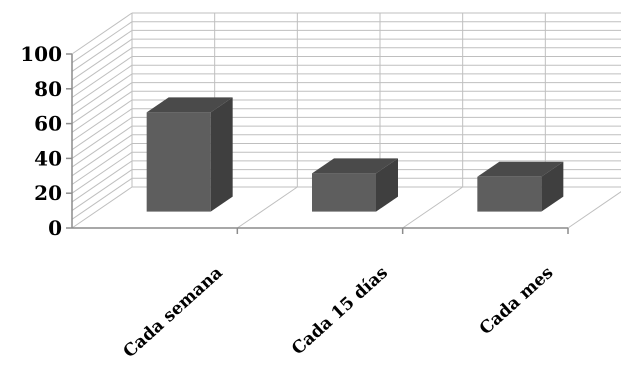  I want to click on x-category-label: Cada semana, so click(173, 312).